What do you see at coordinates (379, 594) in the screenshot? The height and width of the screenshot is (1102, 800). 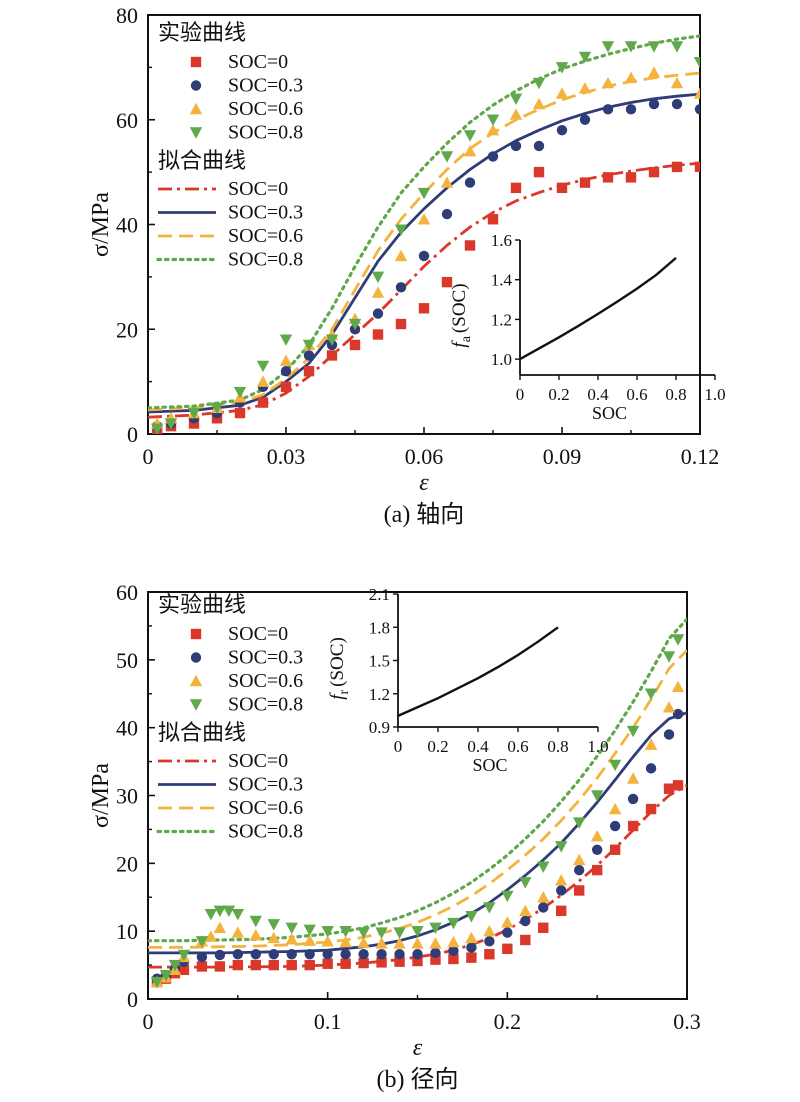 I see `inset-y-tick-label: 2.1` at bounding box center [379, 594].